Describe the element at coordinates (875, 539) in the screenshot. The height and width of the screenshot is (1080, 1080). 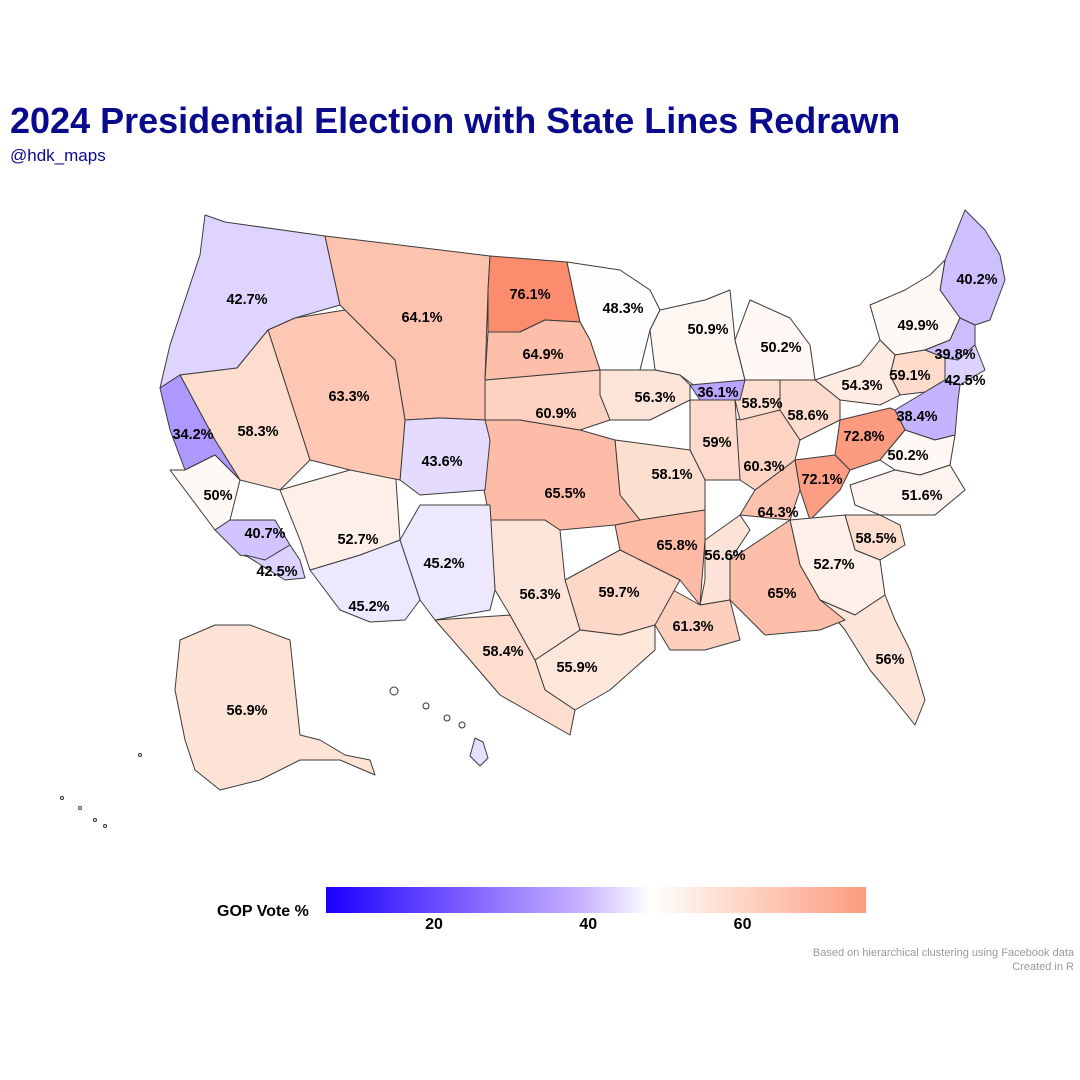
I see `region-label-17: 58.5%` at that location.